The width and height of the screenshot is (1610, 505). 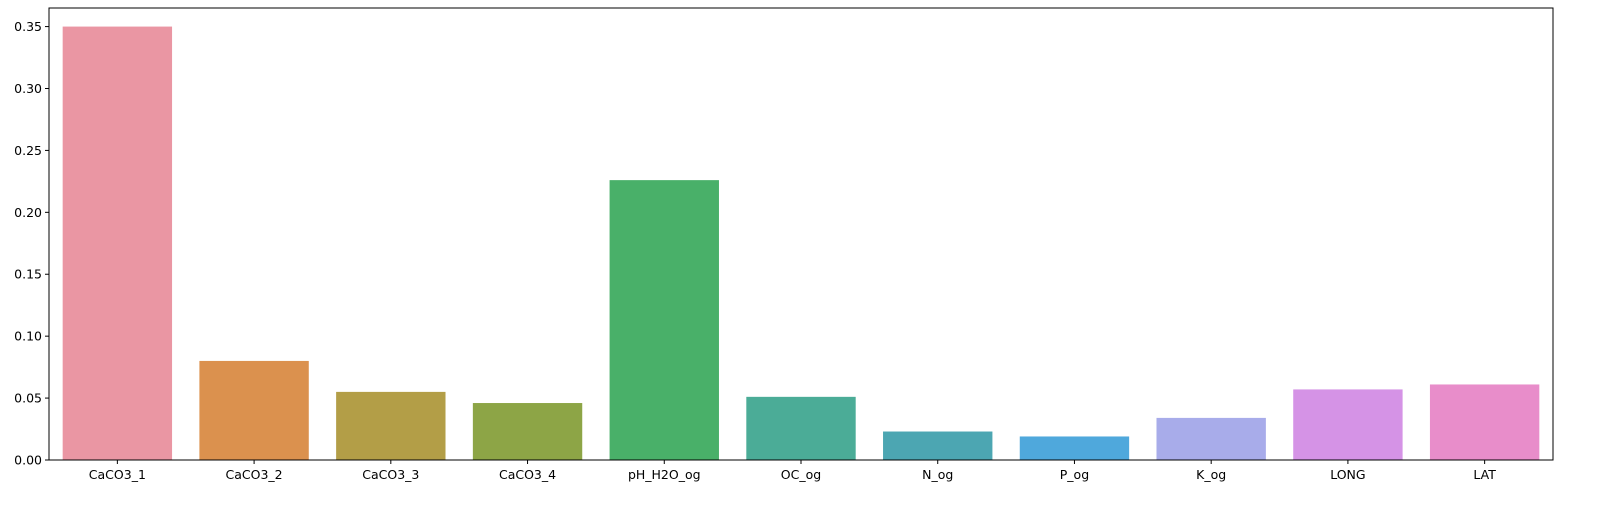 What do you see at coordinates (801, 428) in the screenshot?
I see `bar-OC_og` at bounding box center [801, 428].